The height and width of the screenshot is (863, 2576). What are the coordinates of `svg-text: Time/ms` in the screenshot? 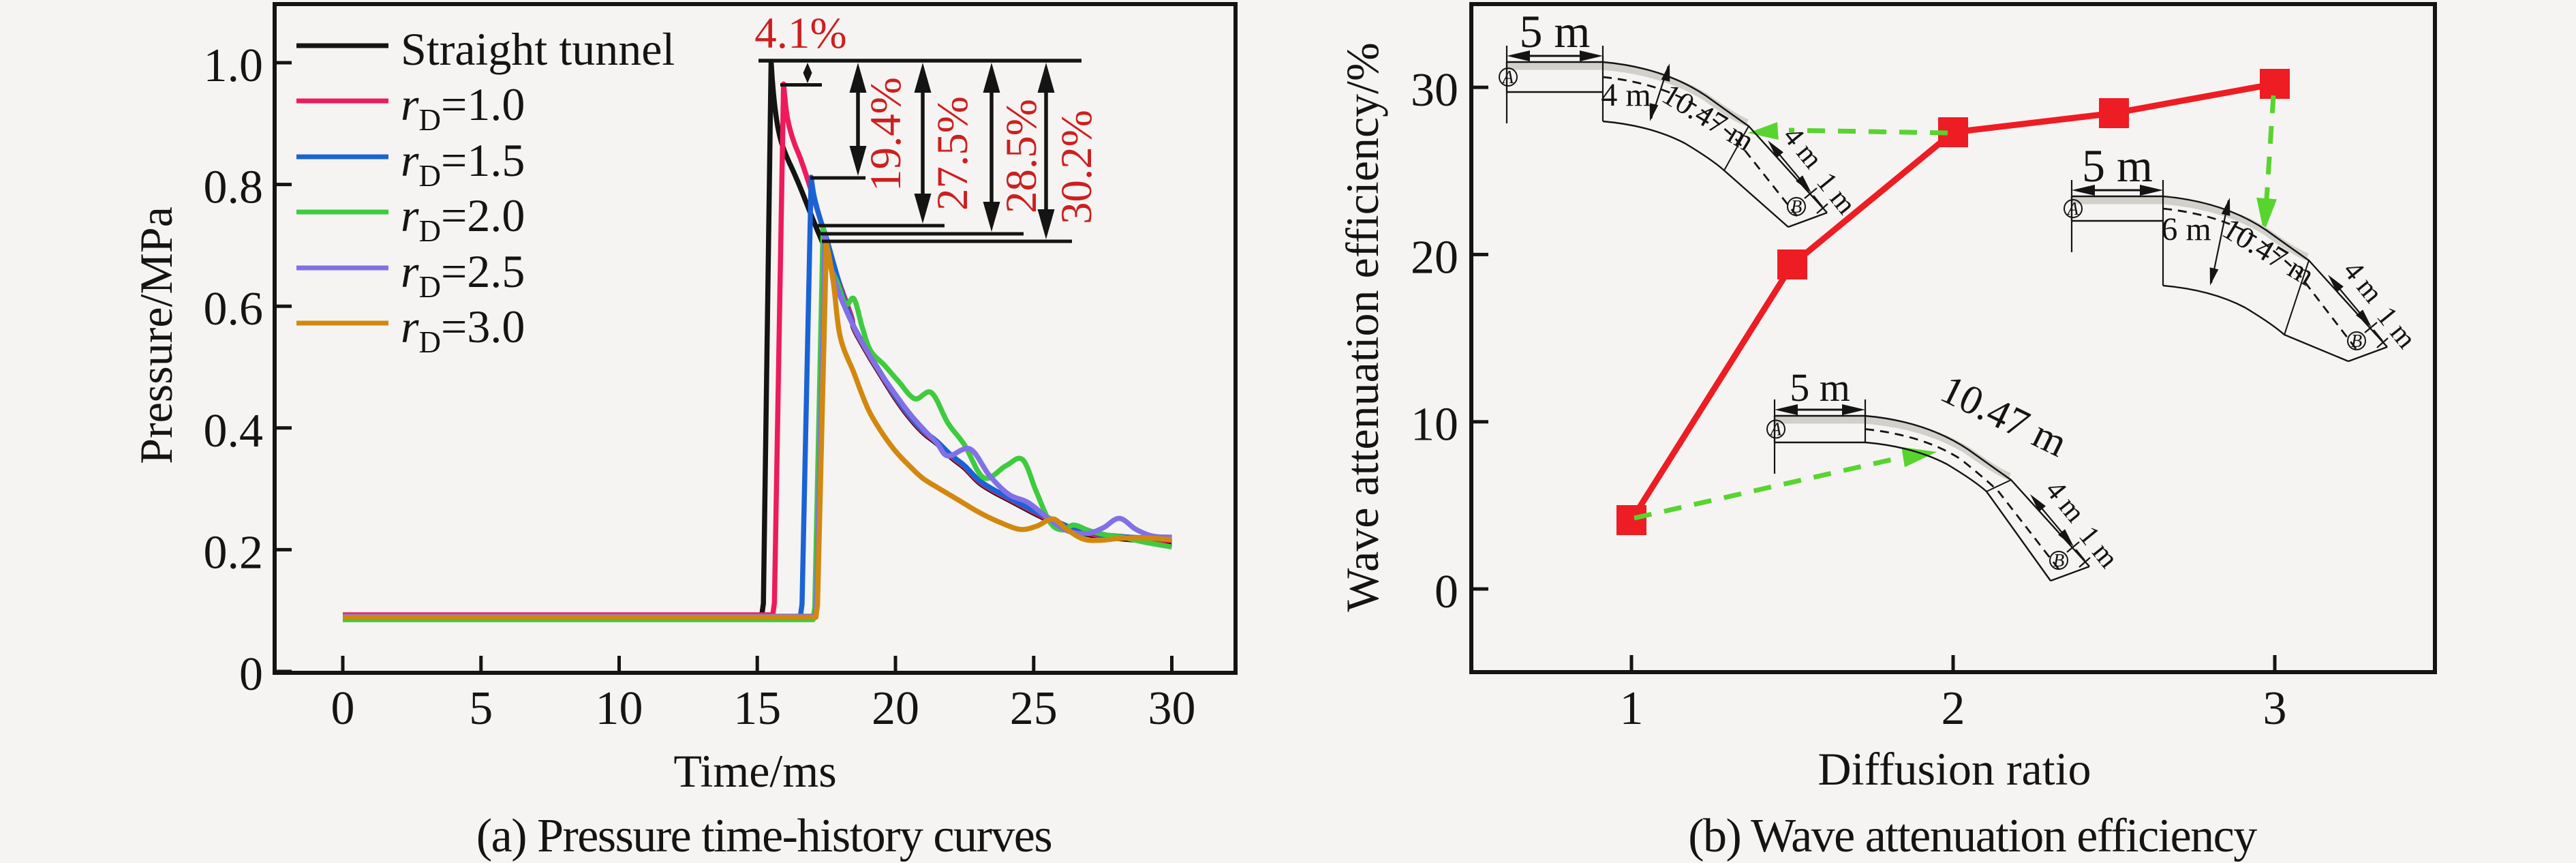 It's located at (754, 771).